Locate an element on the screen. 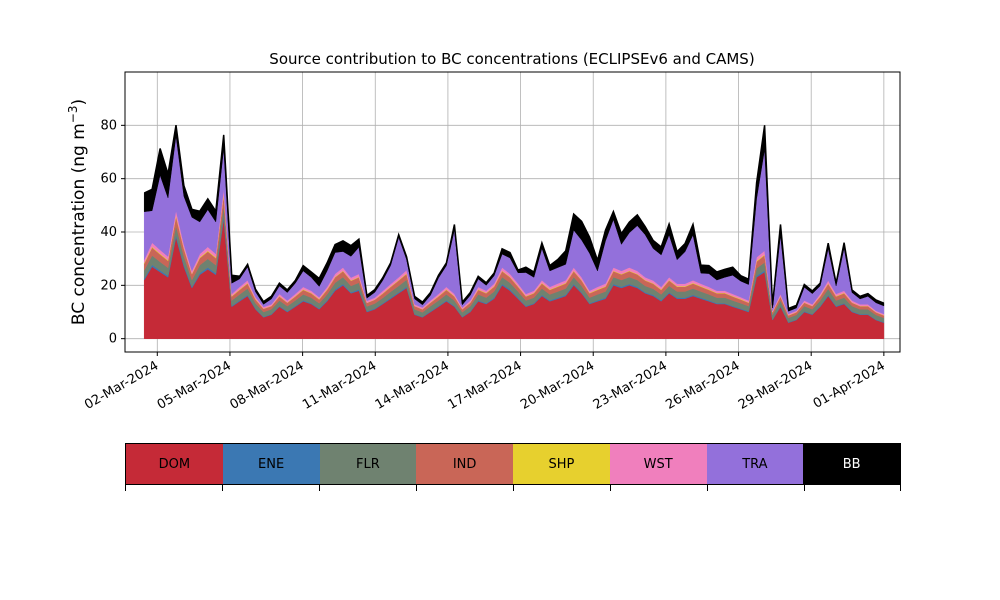  legend-ticks is located at coordinates (513, 489).